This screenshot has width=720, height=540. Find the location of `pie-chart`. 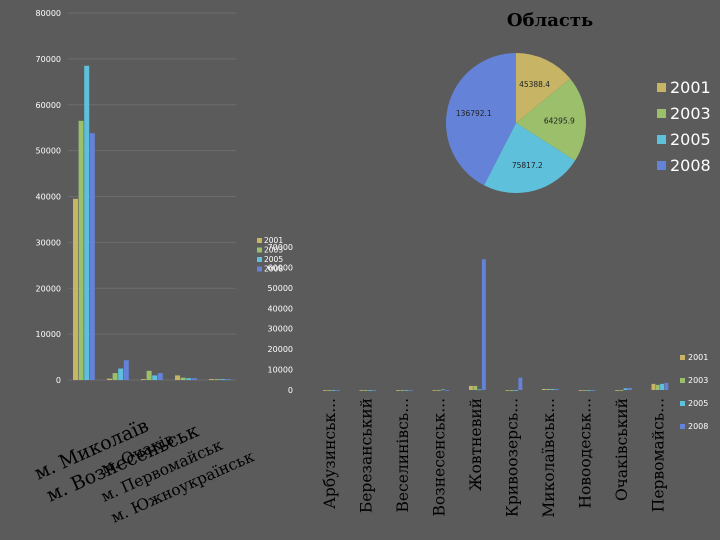

pie-chart is located at coordinates (516, 123).